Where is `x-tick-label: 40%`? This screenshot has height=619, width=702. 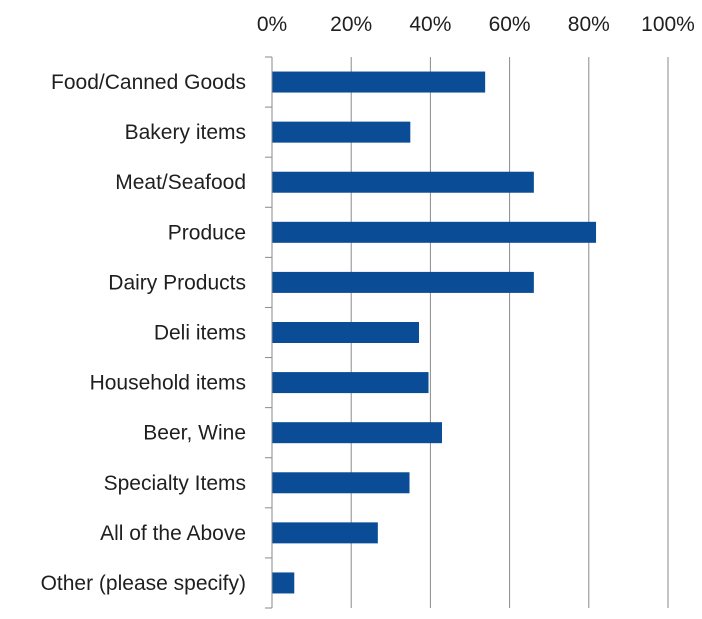
x-tick-label: 40% is located at coordinates (430, 24).